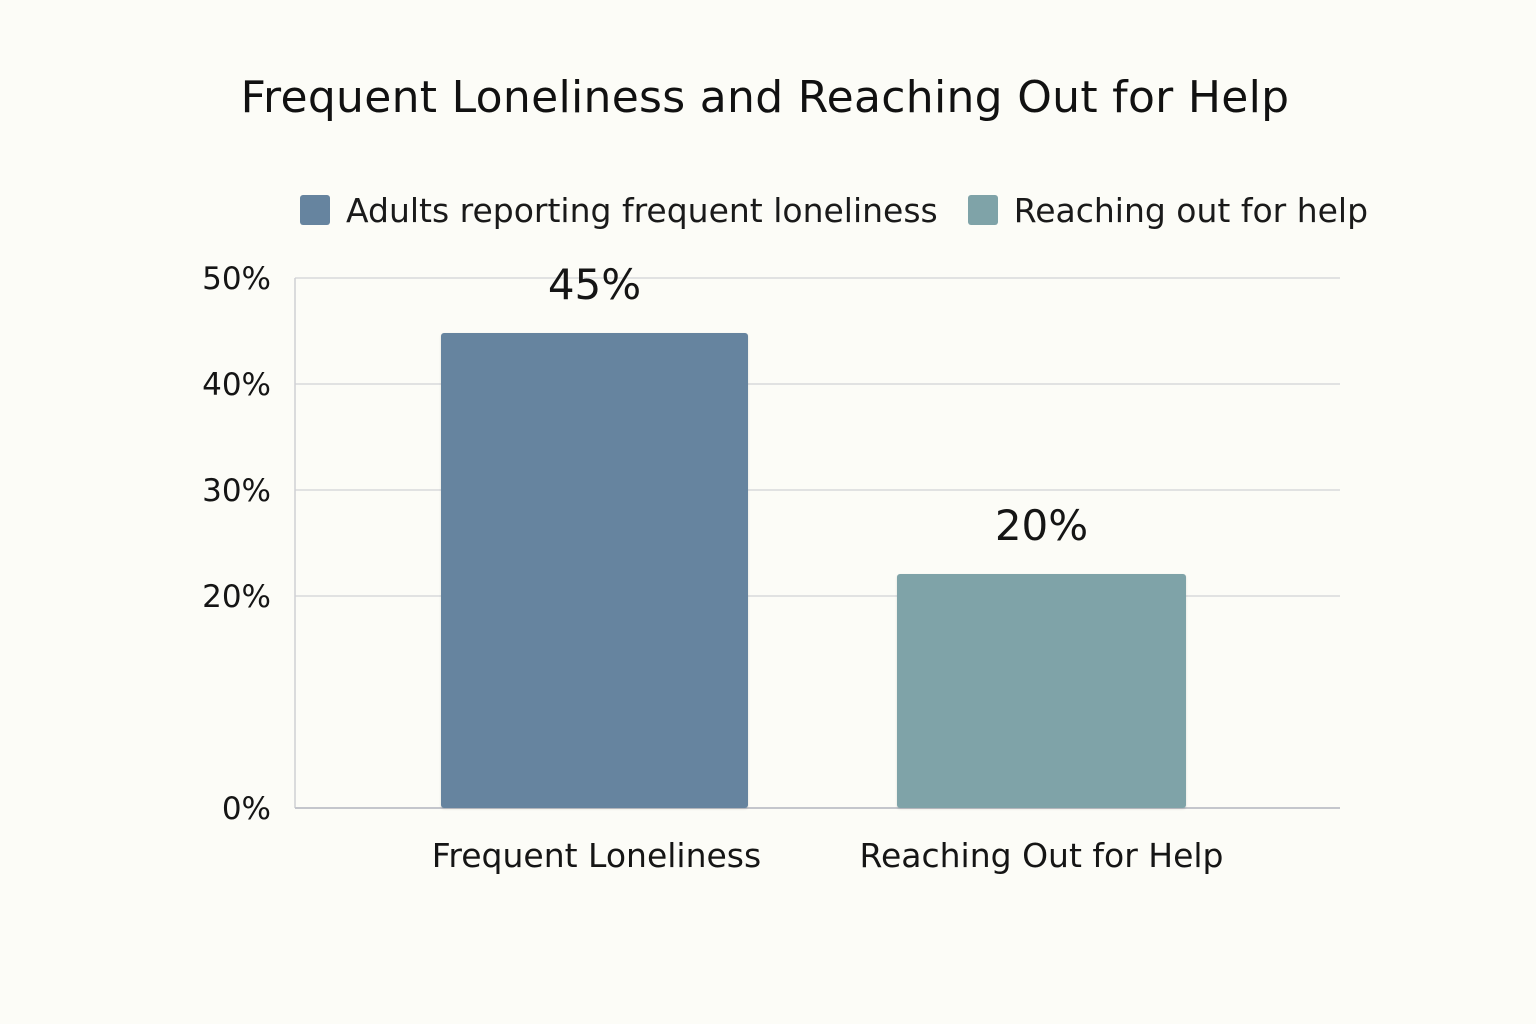 This screenshot has height=1024, width=1536. What do you see at coordinates (236, 491) in the screenshot?
I see `y-tick-label: 30%` at bounding box center [236, 491].